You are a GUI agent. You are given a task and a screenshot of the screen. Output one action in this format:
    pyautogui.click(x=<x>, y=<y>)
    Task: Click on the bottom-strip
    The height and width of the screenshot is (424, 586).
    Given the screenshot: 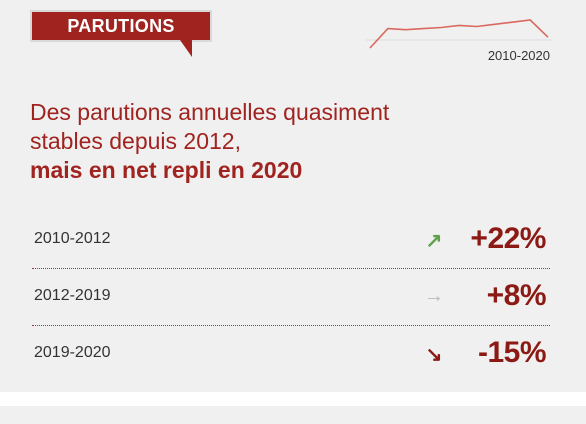 What is the action you would take?
    pyautogui.click(x=293, y=415)
    